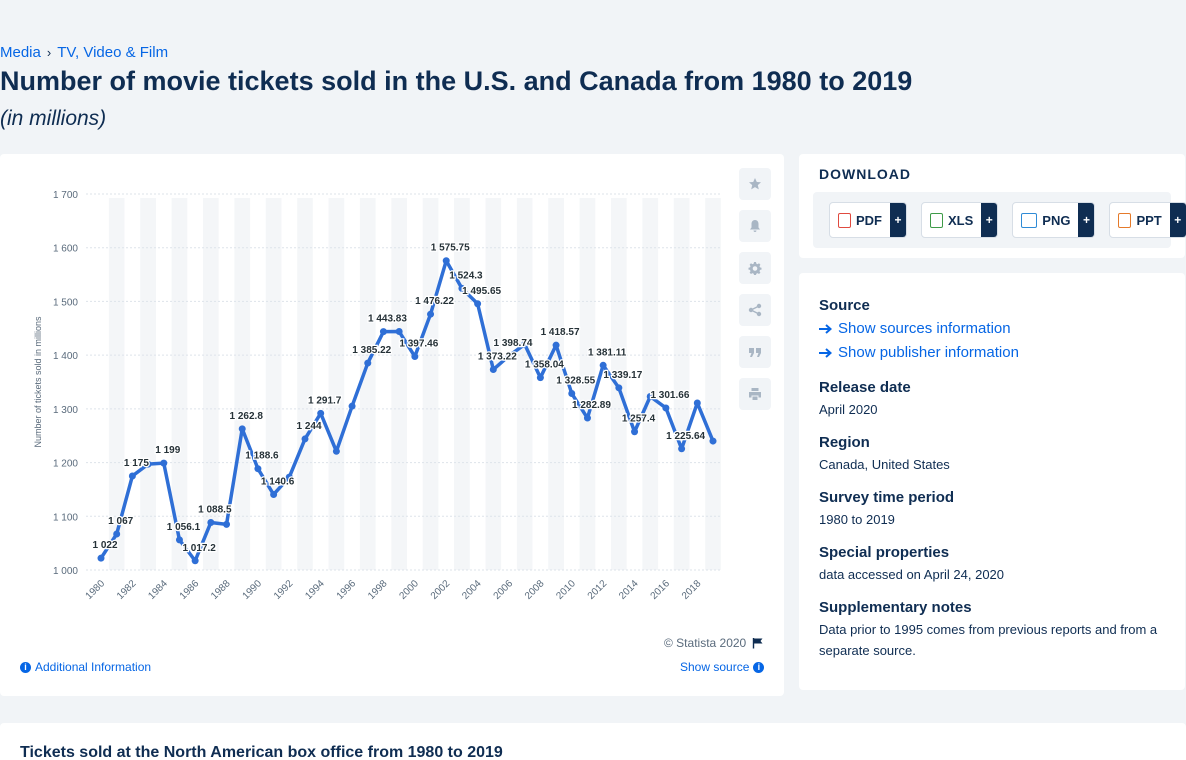  Describe the element at coordinates (685, 436) in the screenshot. I see `data-label: 1 225.64` at that location.